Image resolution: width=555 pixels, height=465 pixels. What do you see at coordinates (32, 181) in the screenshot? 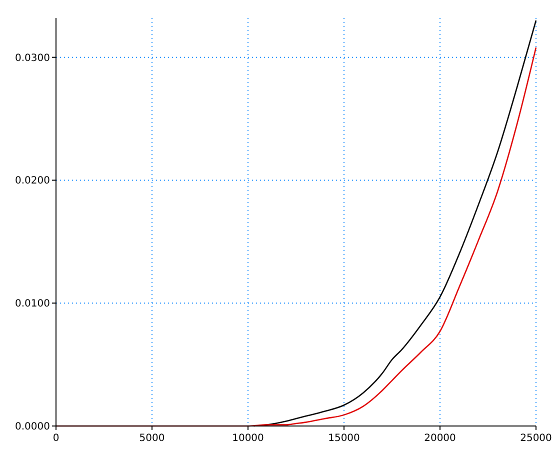
I see `y-tick-label: 0.0200` at bounding box center [32, 181].